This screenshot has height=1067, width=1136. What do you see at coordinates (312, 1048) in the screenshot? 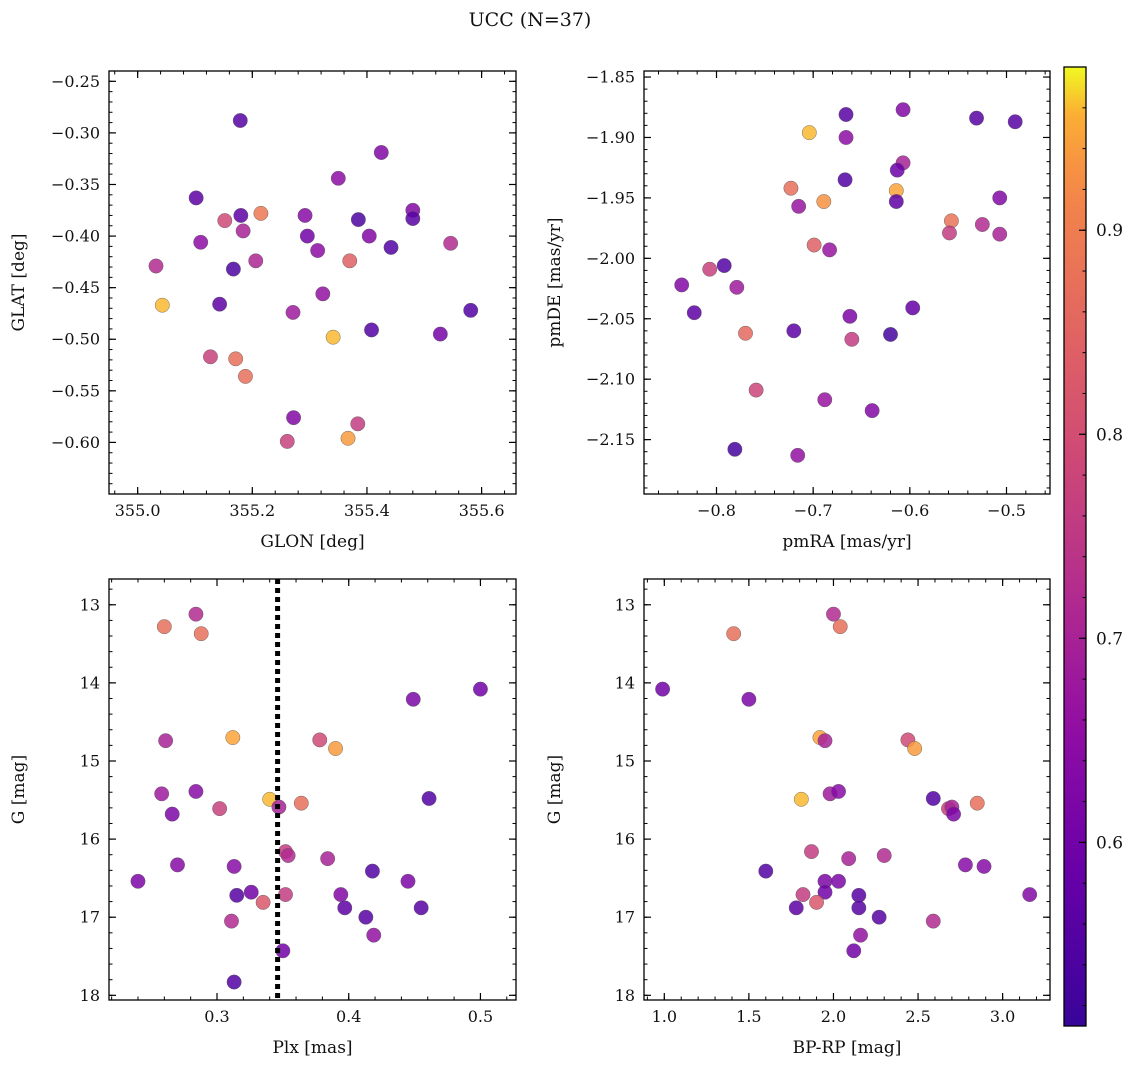
I see `x-axis-label: Plx [mas]` at bounding box center [312, 1048].